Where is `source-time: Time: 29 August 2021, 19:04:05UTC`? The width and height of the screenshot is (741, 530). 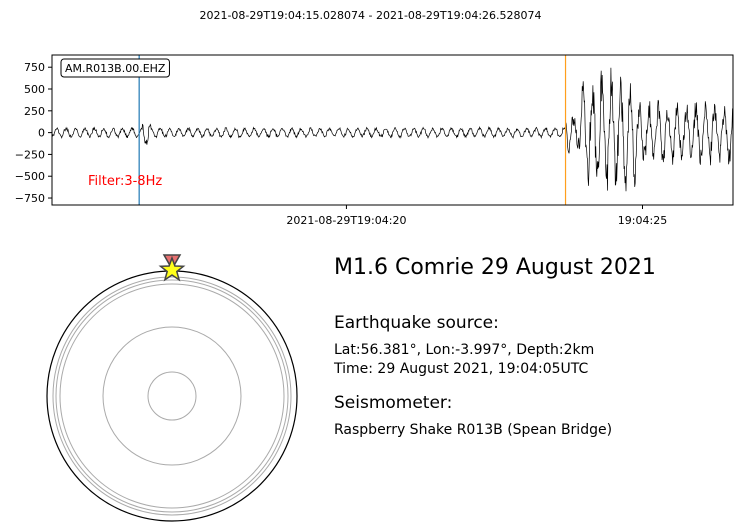 source-time: Time: 29 August 2021, 19:04:05UTC is located at coordinates (461, 369).